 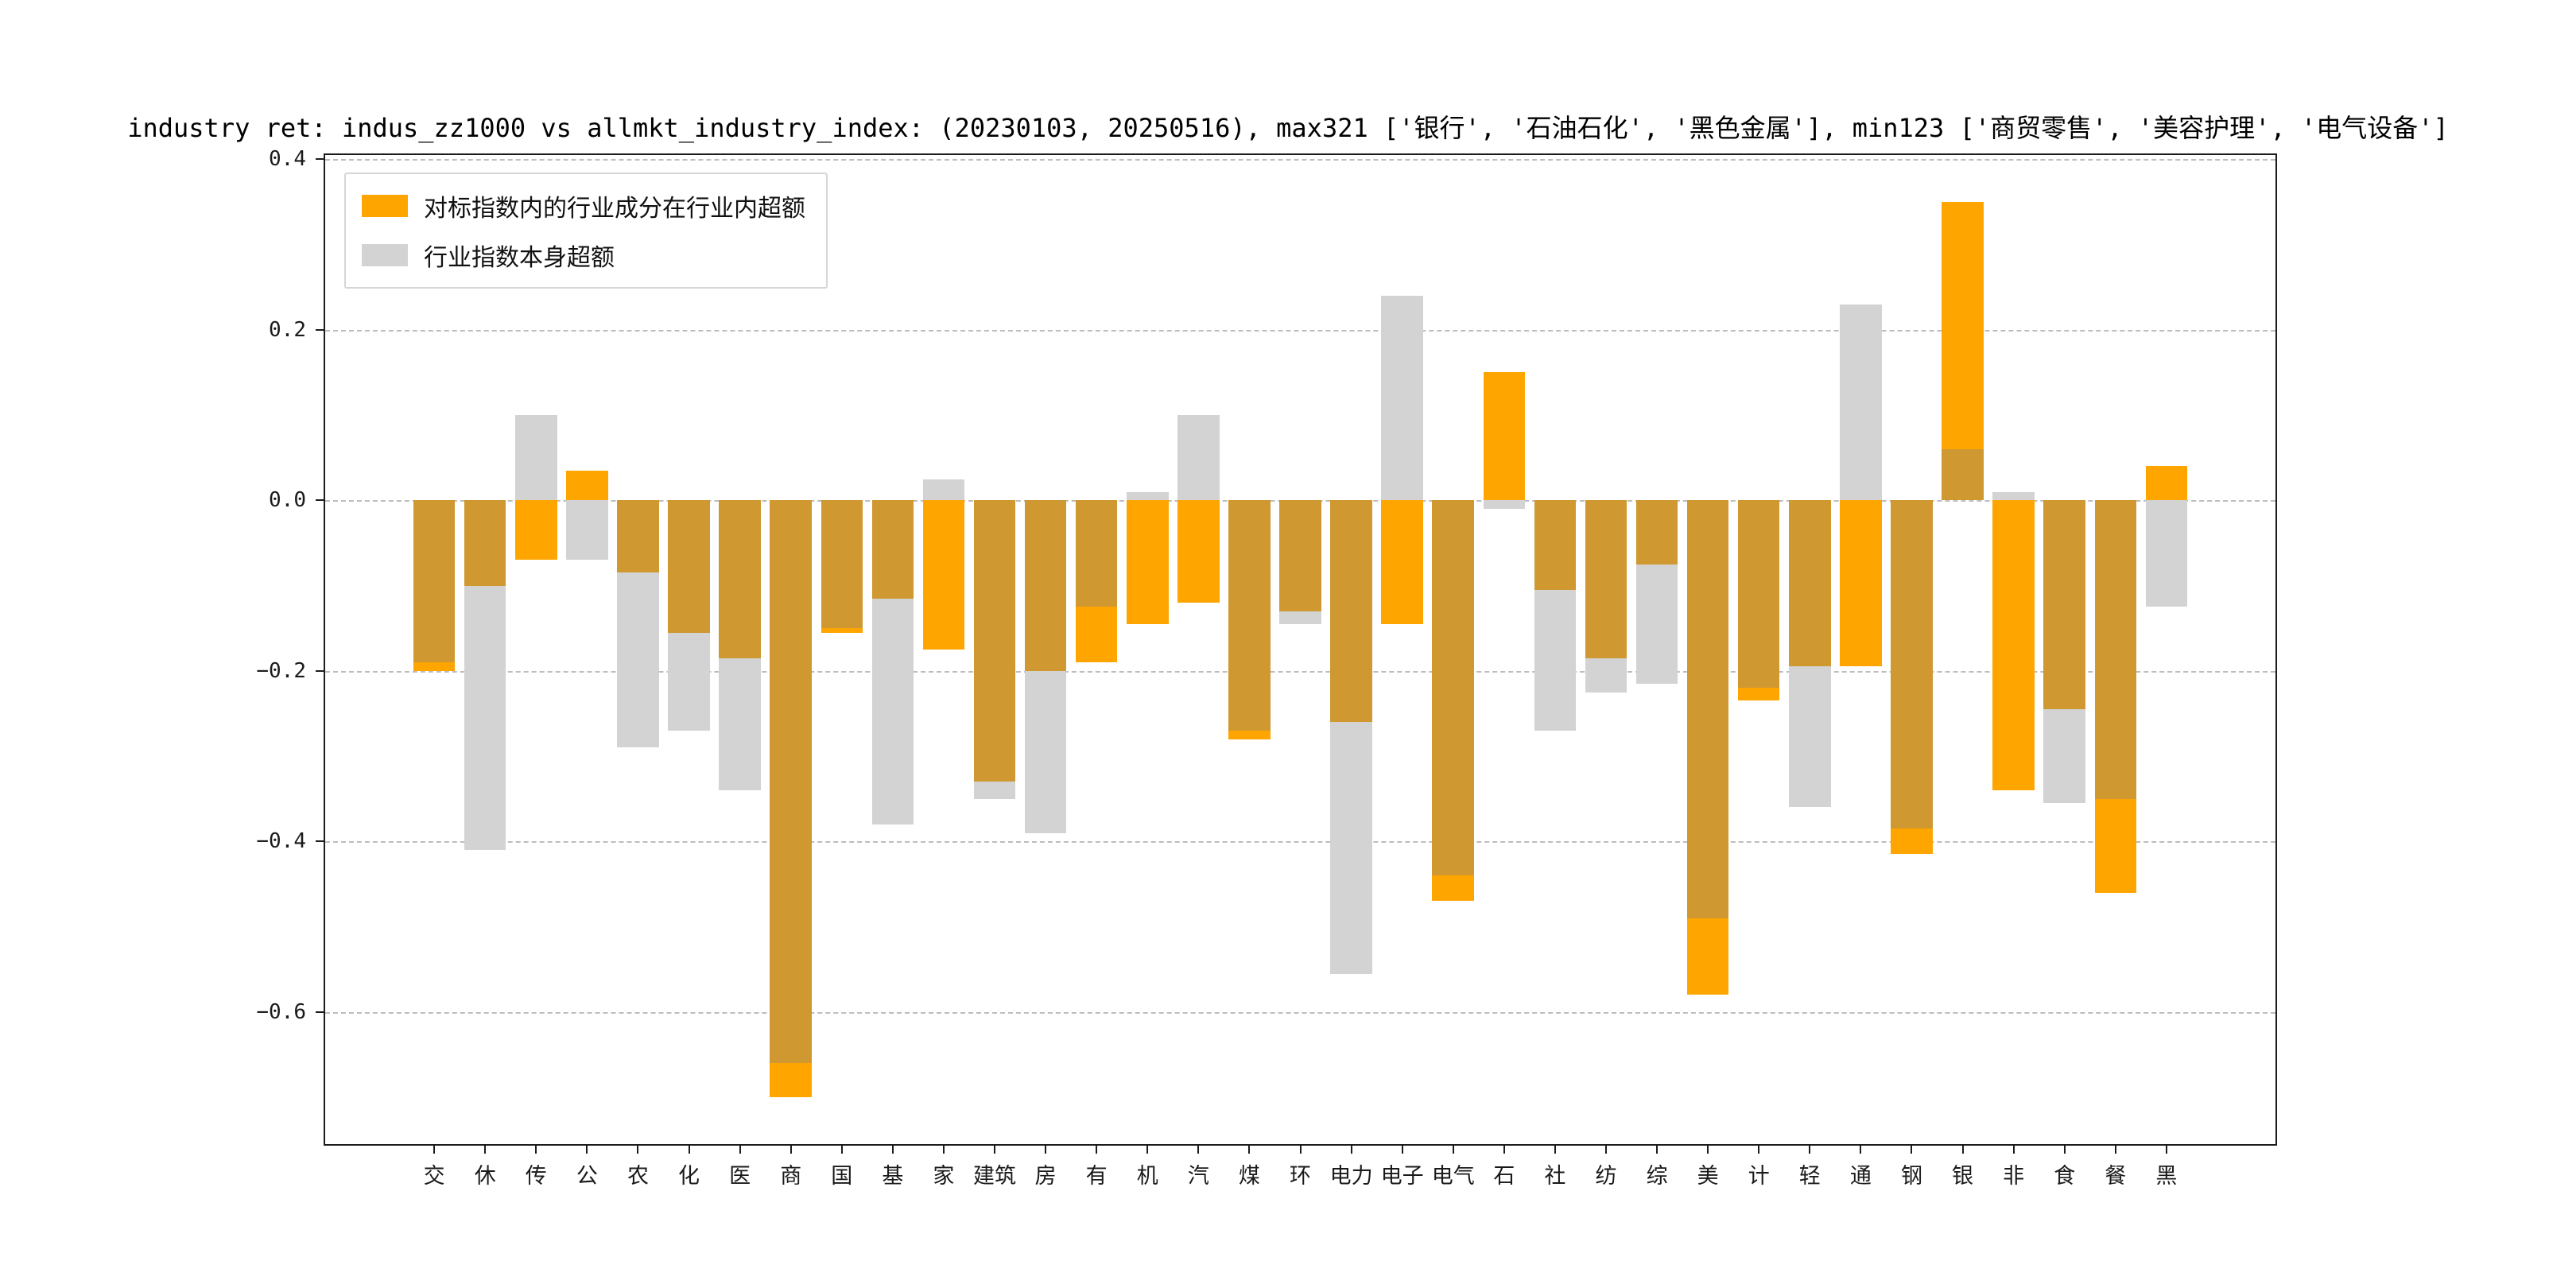 I want to click on x-tick-label: 休, so click(x=485, y=1176).